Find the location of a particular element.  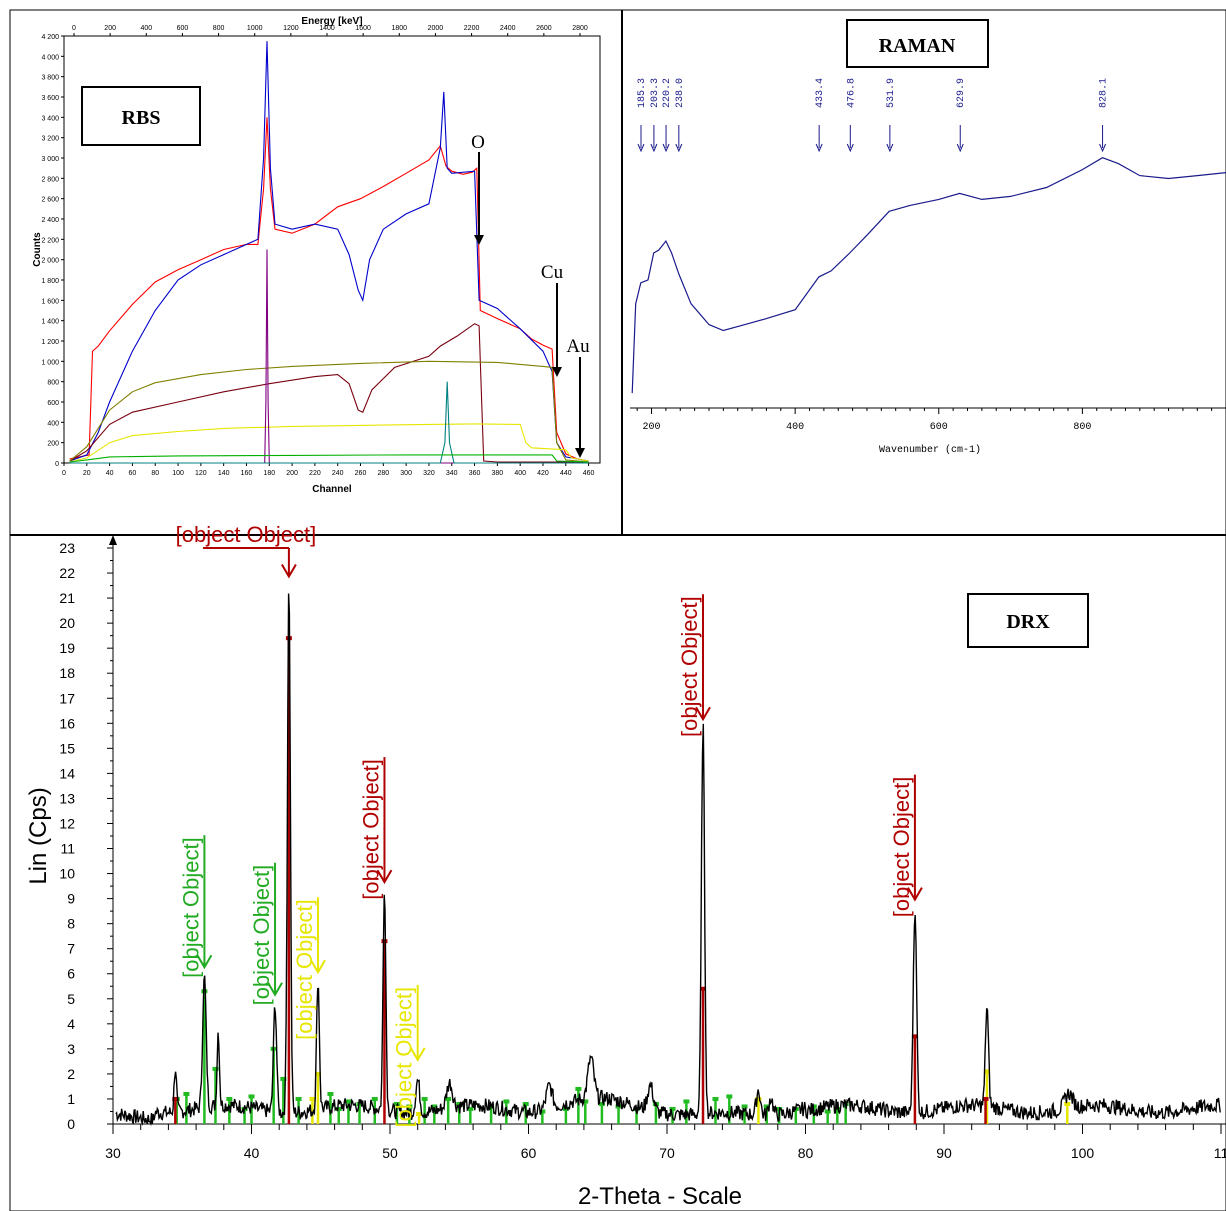

drx-x-tick-label: 30 is located at coordinates (113, 1153).